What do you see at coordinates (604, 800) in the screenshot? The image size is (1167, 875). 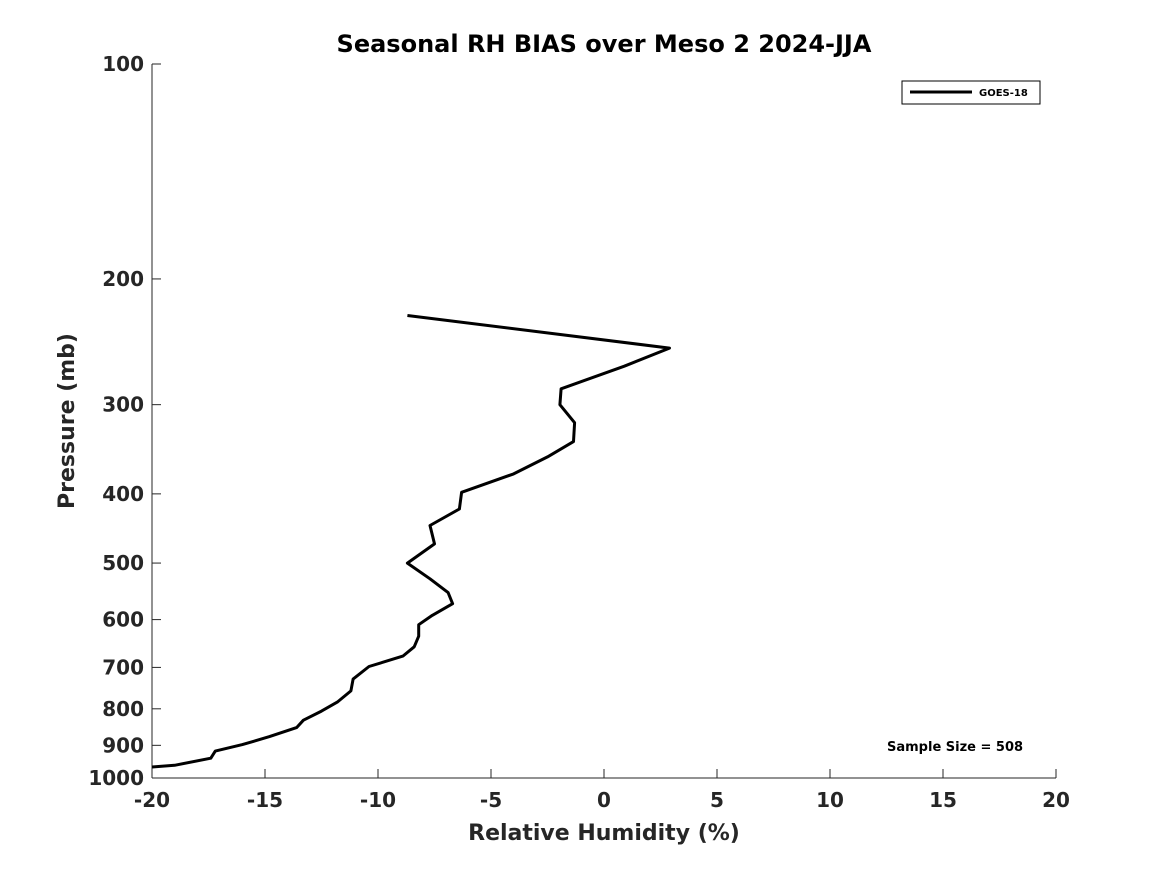 I see `x-tick-label: 0` at bounding box center [604, 800].